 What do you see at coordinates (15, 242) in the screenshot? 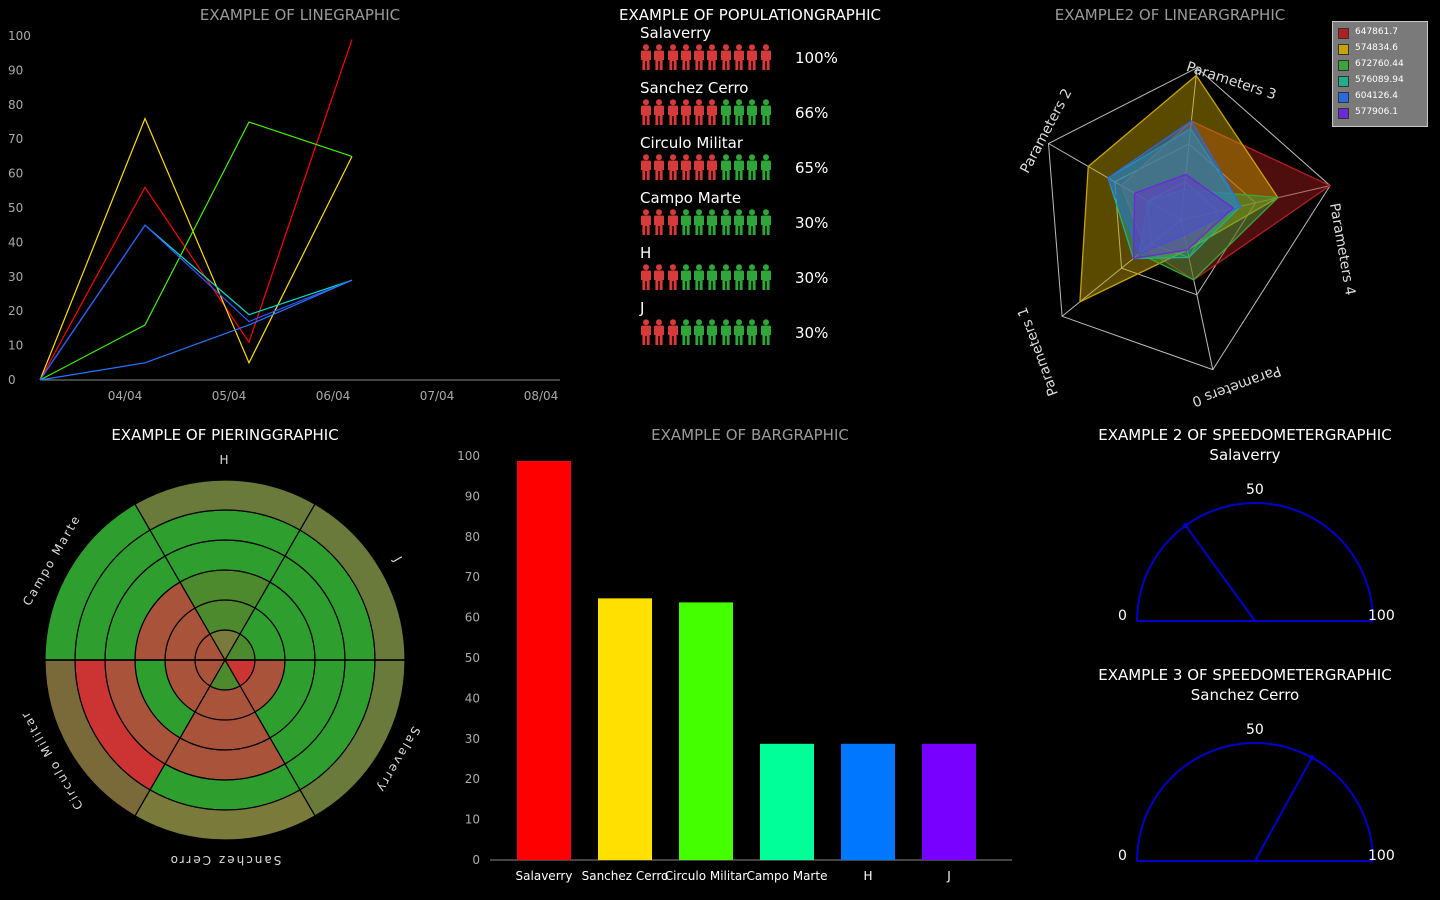
I see `line-y-tick-label: 40` at bounding box center [15, 242].